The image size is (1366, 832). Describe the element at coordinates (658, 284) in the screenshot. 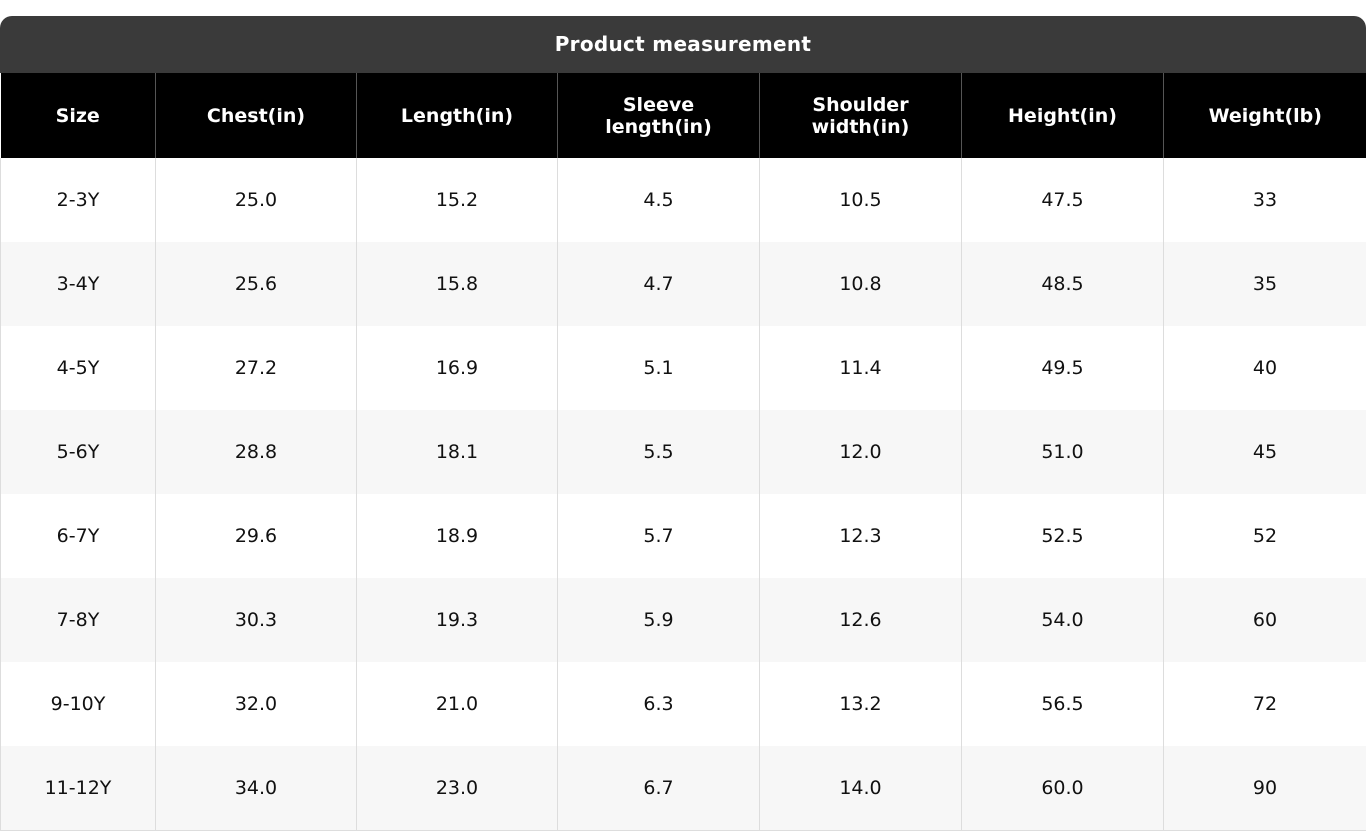

I see `measurement-cell: 4.7` at that location.